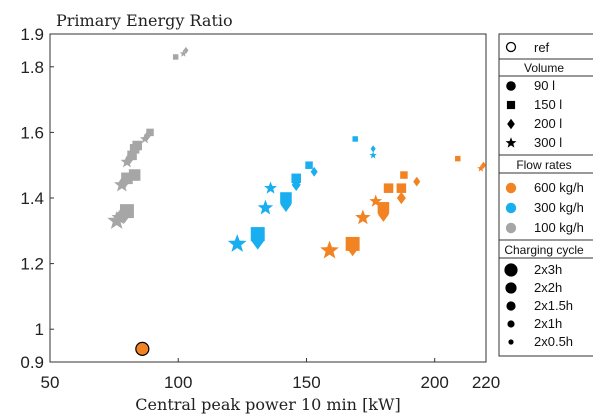 The height and width of the screenshot is (417, 593). What do you see at coordinates (32, 67) in the screenshot?
I see `y-tick-label: 1.8` at bounding box center [32, 67].